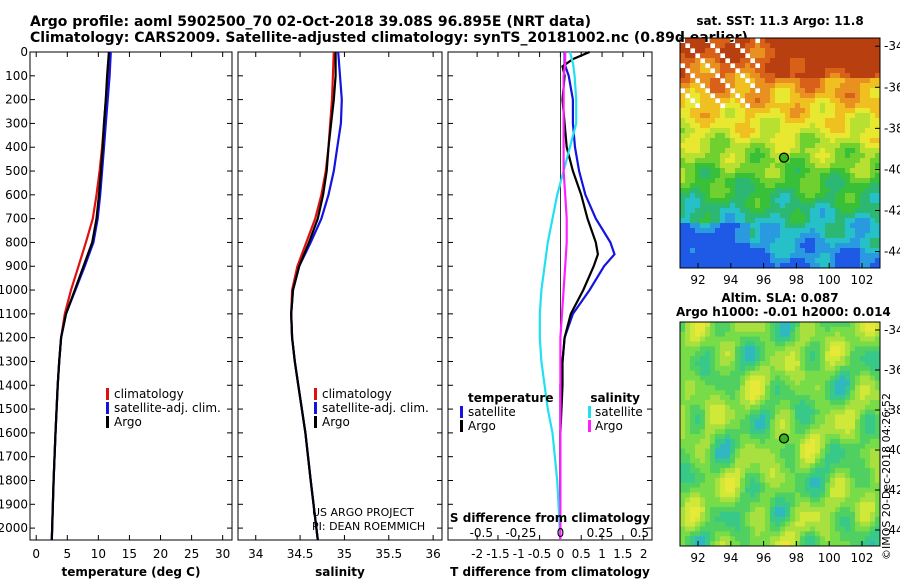 This screenshot has width=900, height=580. Describe the element at coordinates (14, 314) in the screenshot. I see `depth-tick-label: 1100` at that location.